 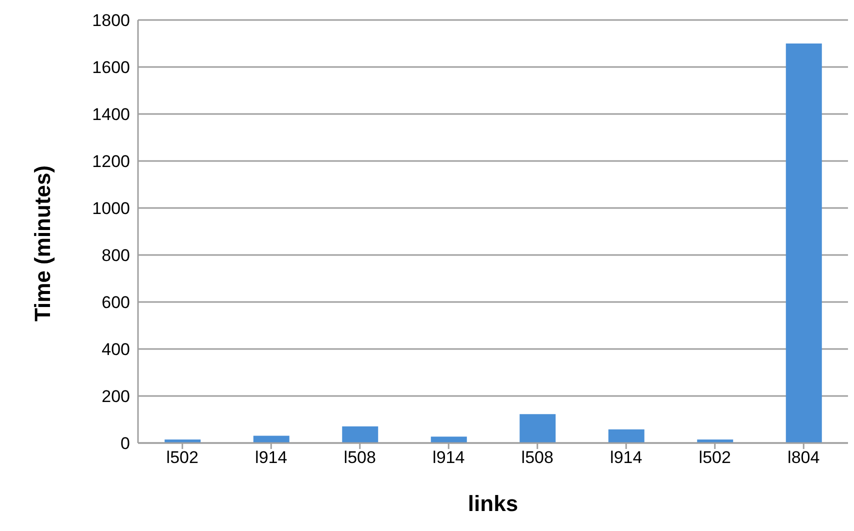 What do you see at coordinates (493, 503) in the screenshot?
I see `x-axis-title: links` at bounding box center [493, 503].